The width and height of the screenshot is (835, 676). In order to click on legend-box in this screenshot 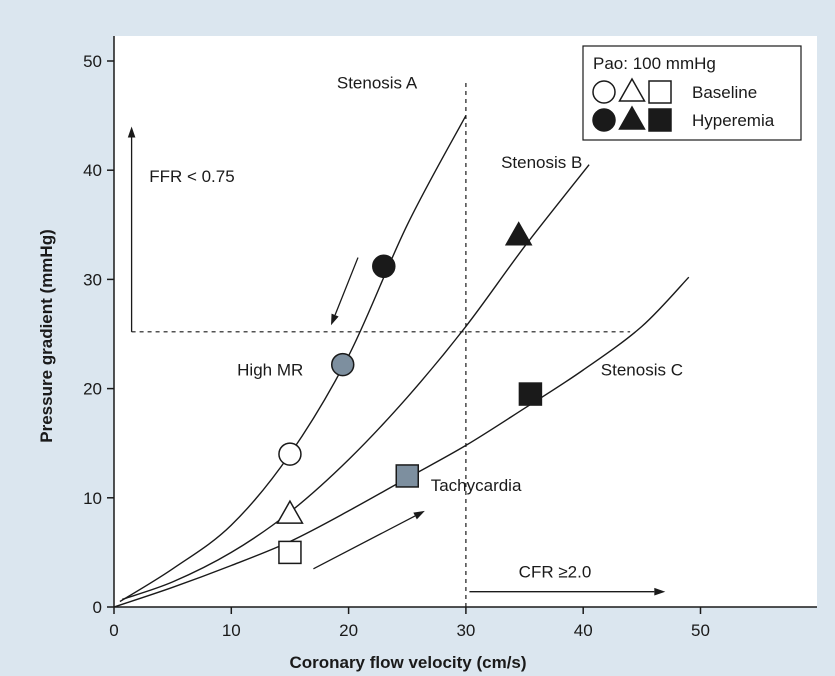, I will do `click(692, 93)`.